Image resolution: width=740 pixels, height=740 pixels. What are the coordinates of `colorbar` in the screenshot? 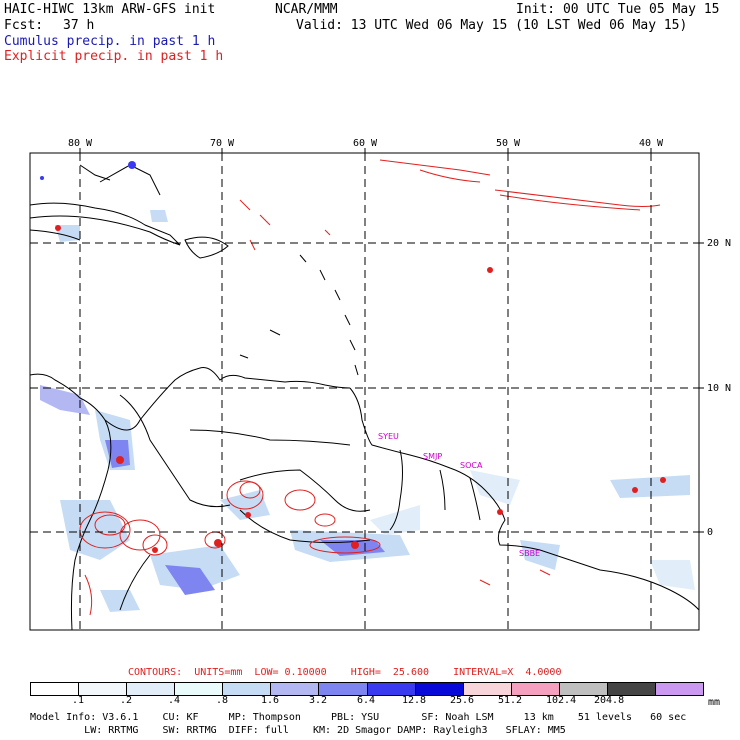 It's located at (367, 689).